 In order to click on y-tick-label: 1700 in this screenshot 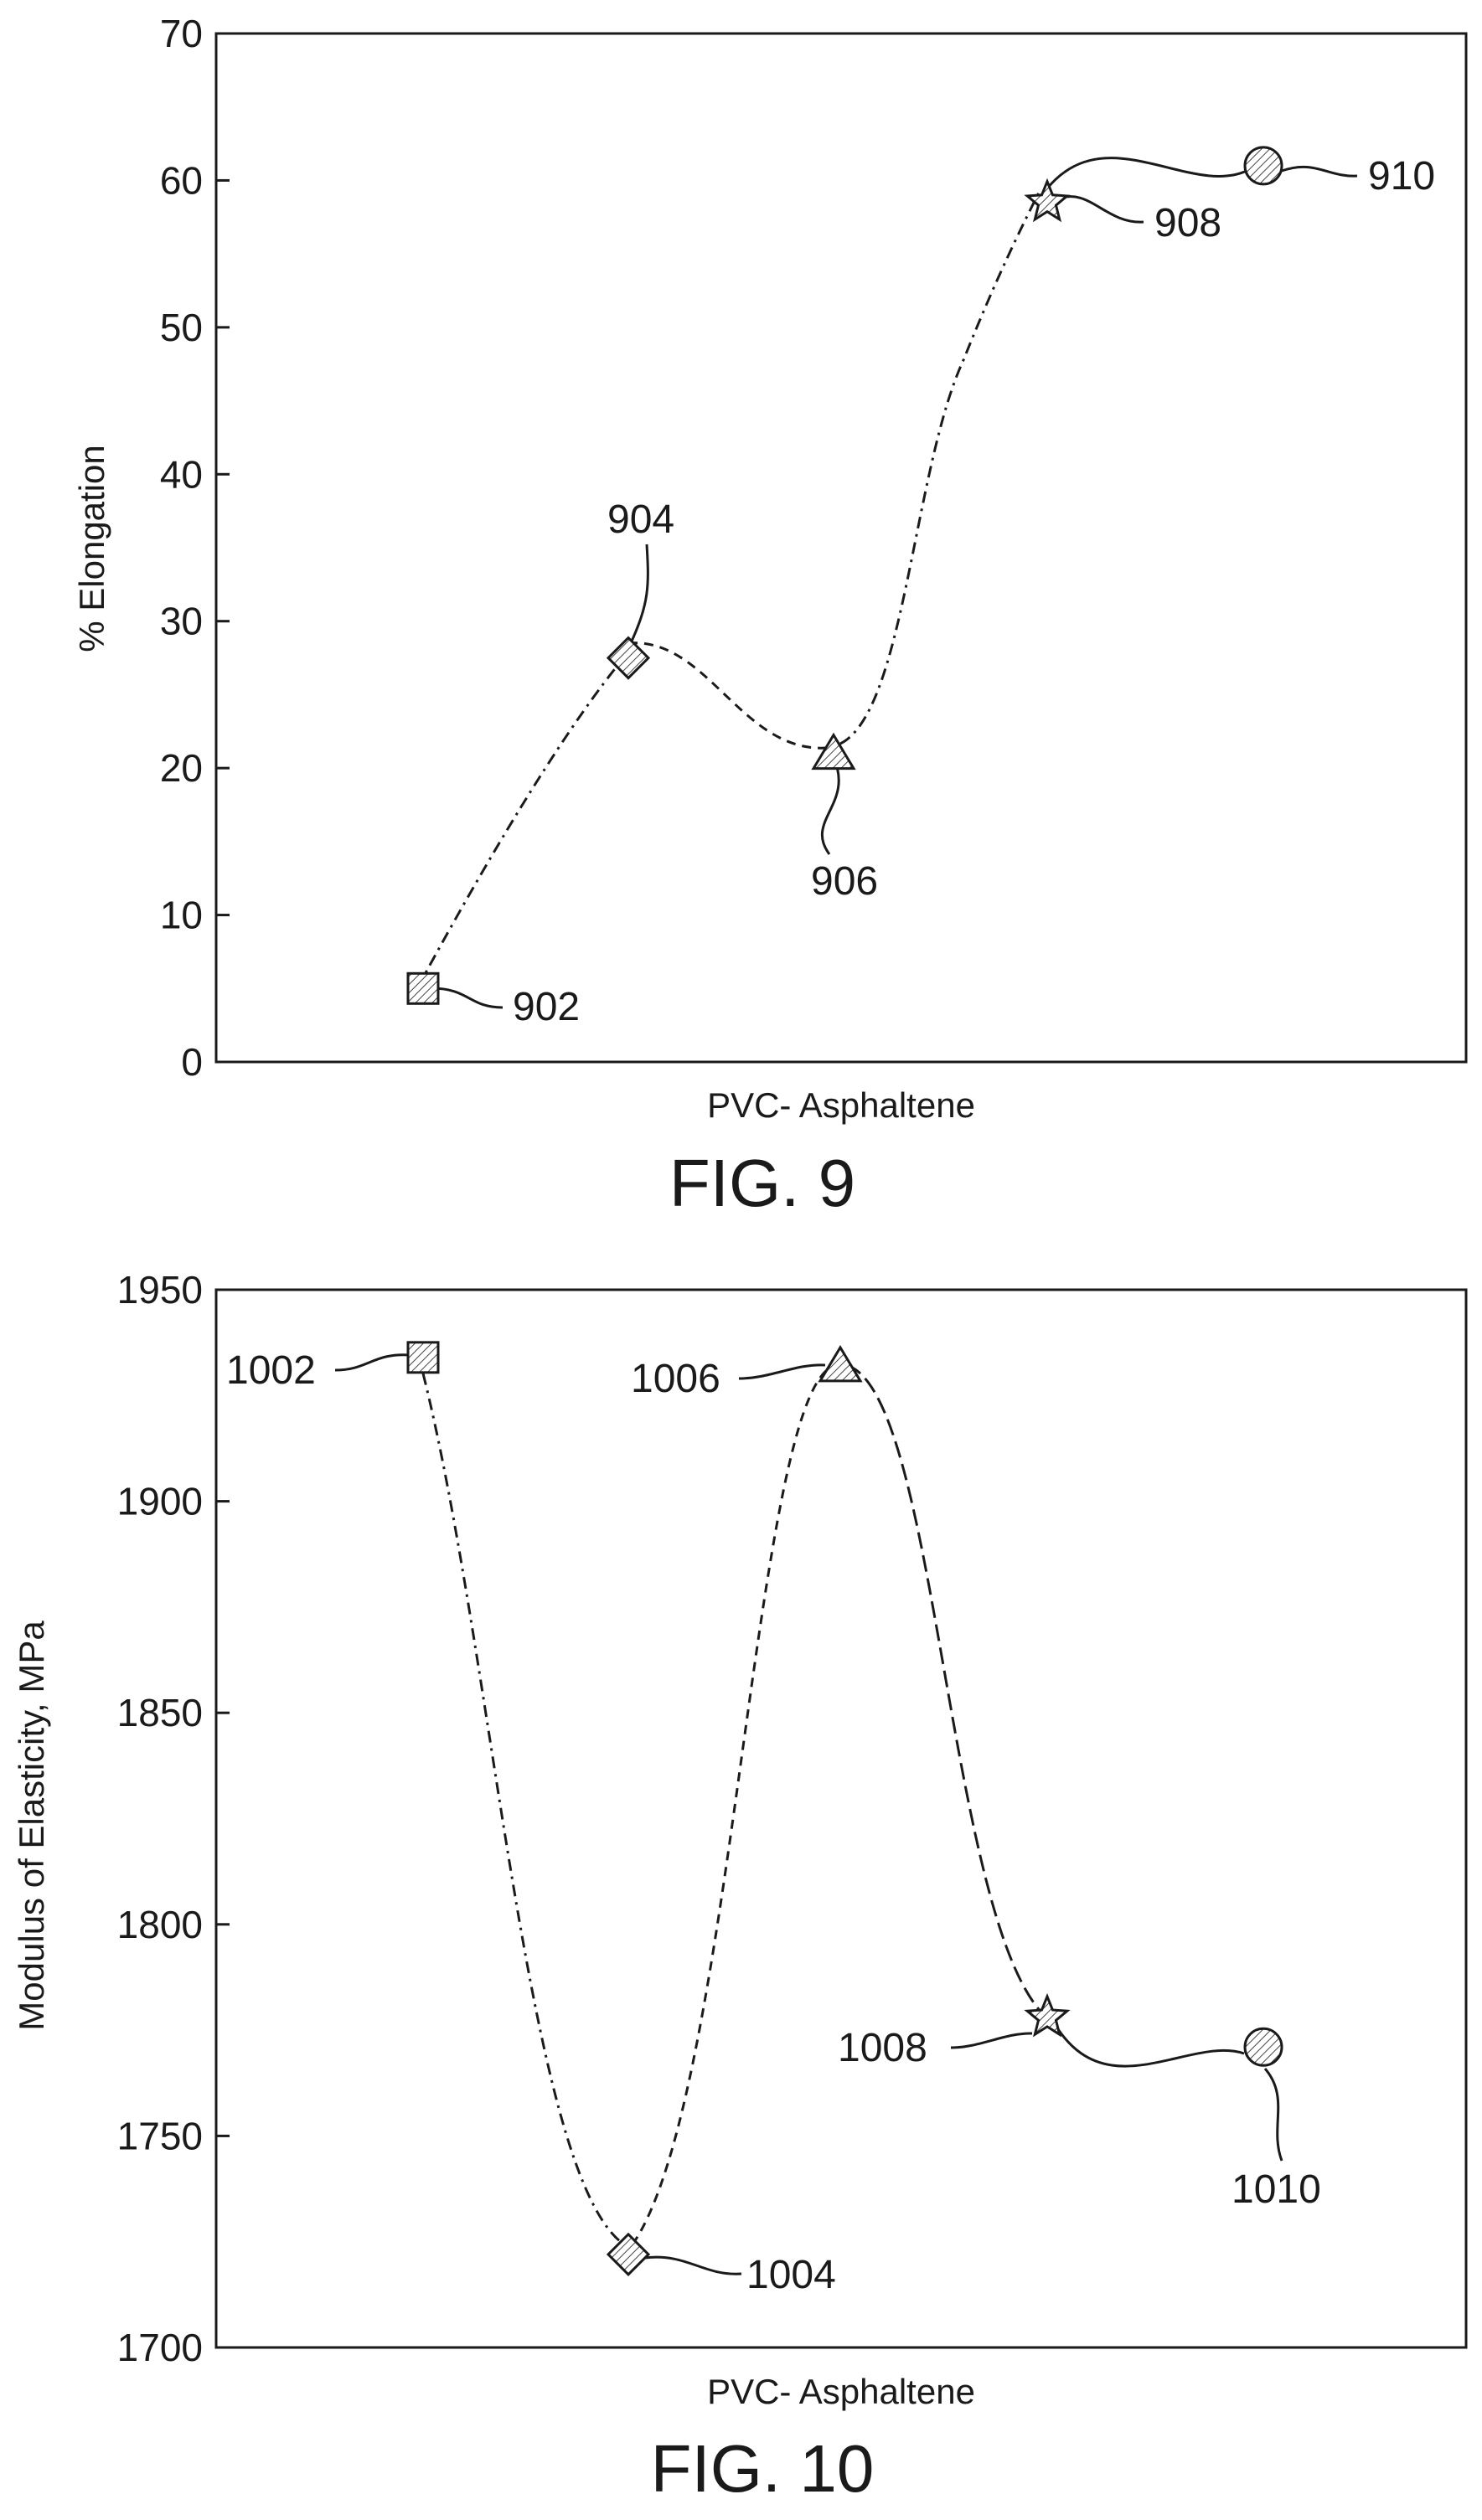, I will do `click(160, 2347)`.